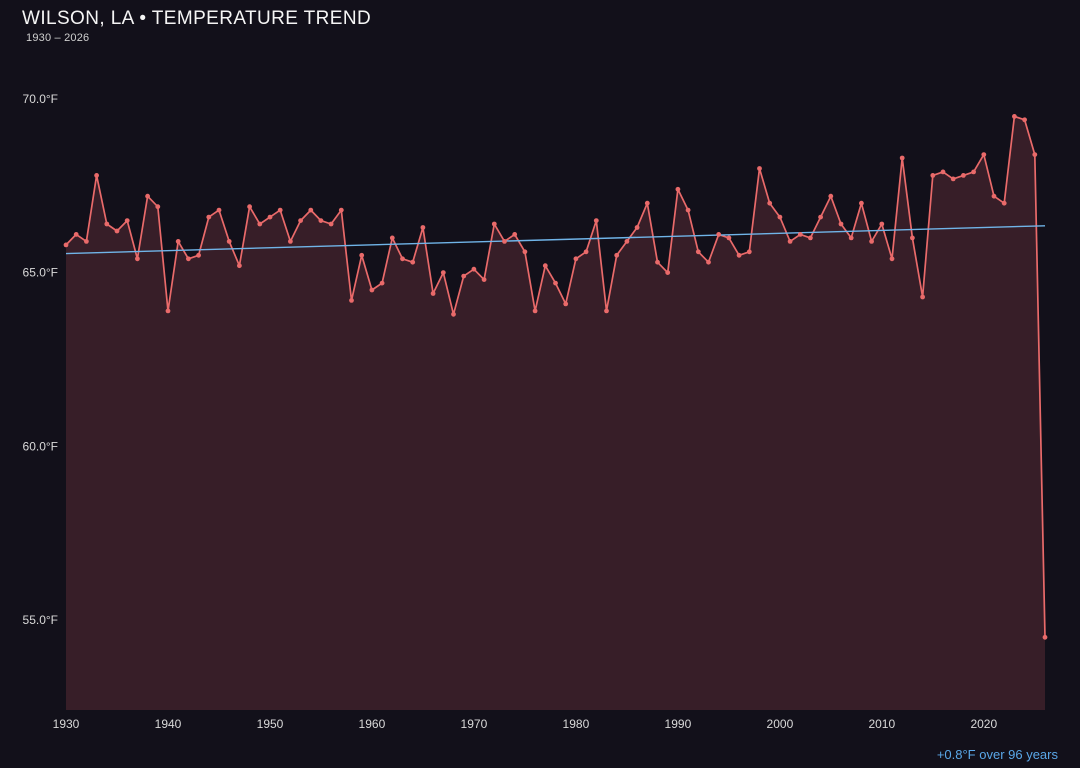 This screenshot has width=1080, height=768. I want to click on y-axis-tick-label: 55.0°F, so click(40, 620).